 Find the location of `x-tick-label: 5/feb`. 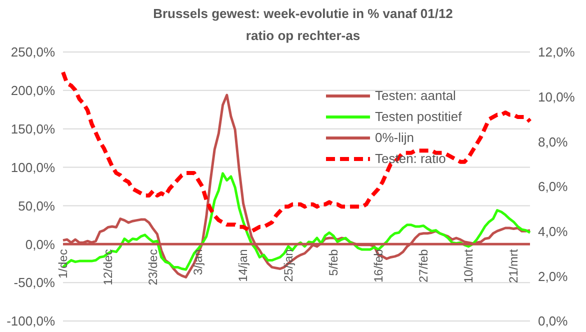

x-tick-label: 5/feb is located at coordinates (333, 262).